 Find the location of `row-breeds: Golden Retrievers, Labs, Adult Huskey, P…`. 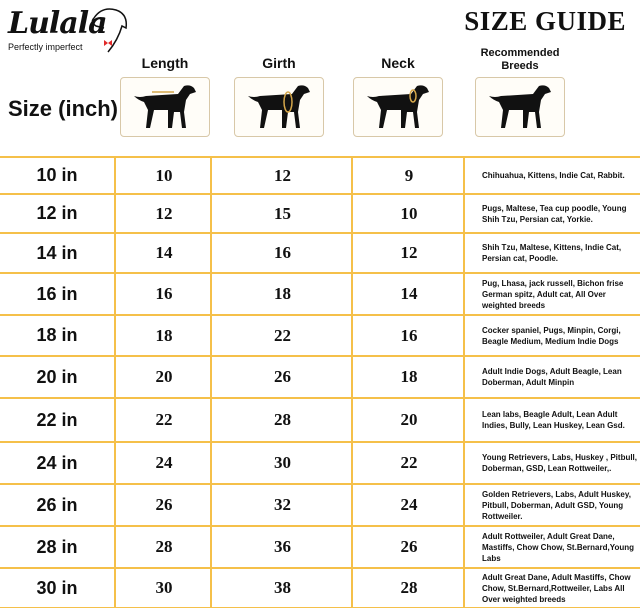

row-breeds: Golden Retrievers, Labs, Adult Huskey, P… is located at coordinates (556, 505).